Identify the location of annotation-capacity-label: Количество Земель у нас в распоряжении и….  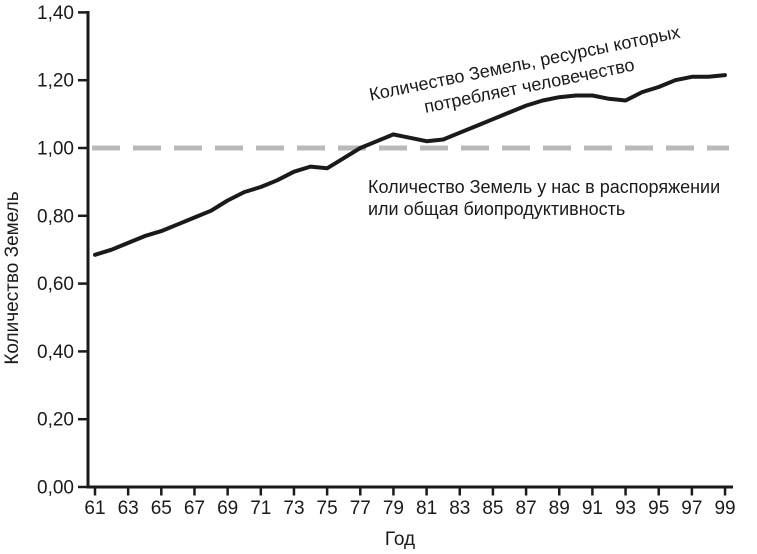
(544, 198).